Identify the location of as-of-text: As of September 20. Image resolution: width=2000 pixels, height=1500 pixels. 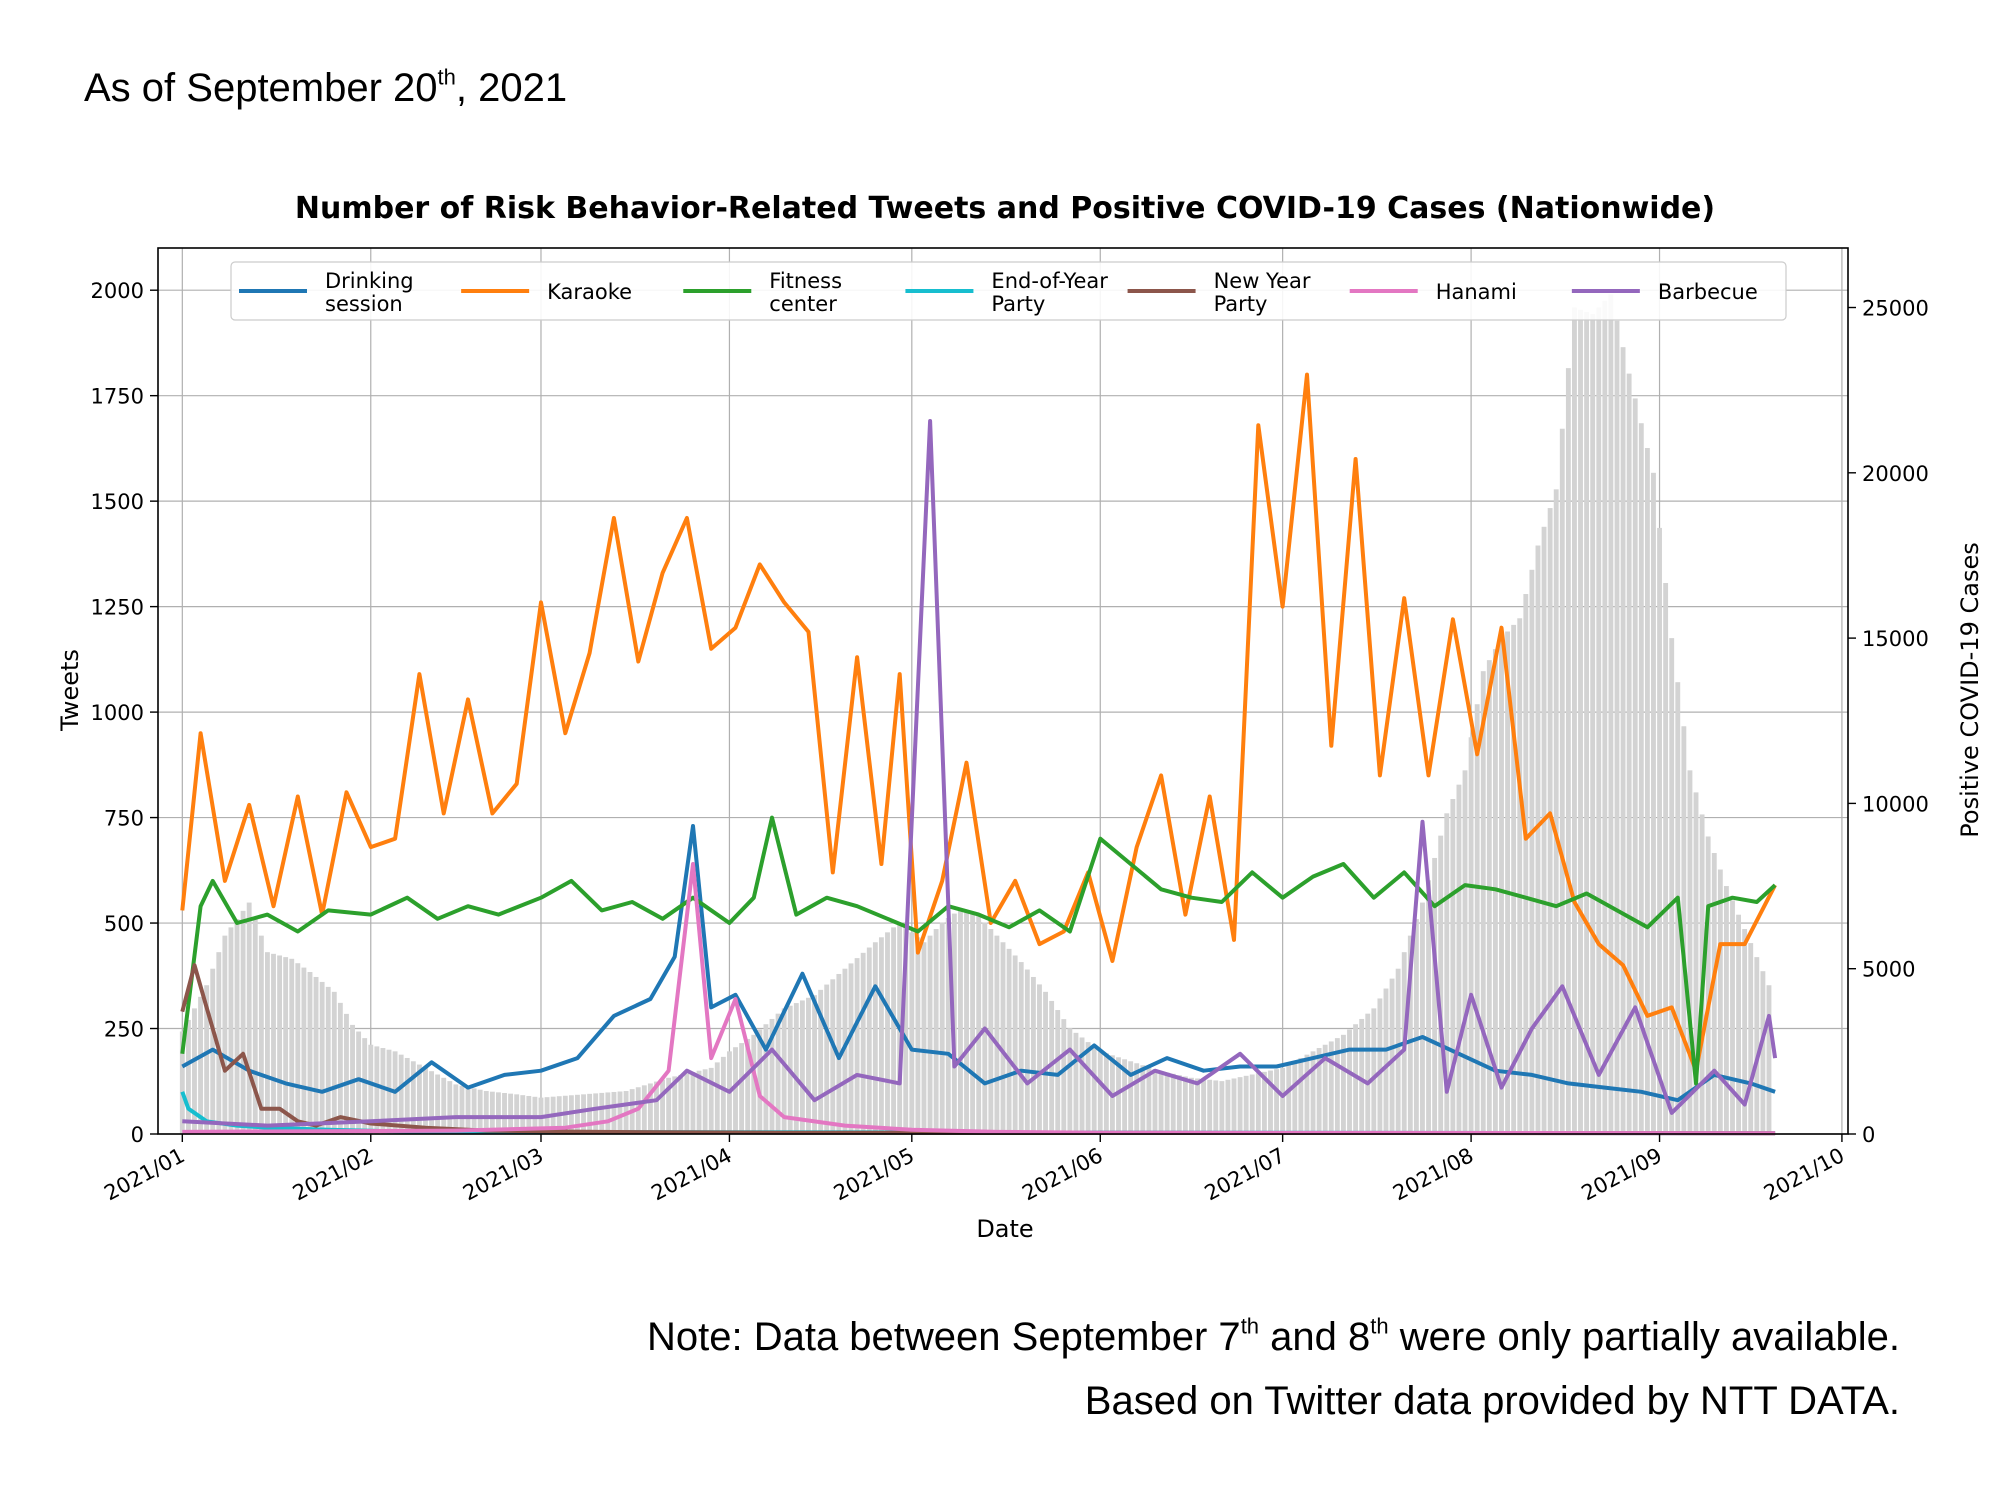
(261, 88).